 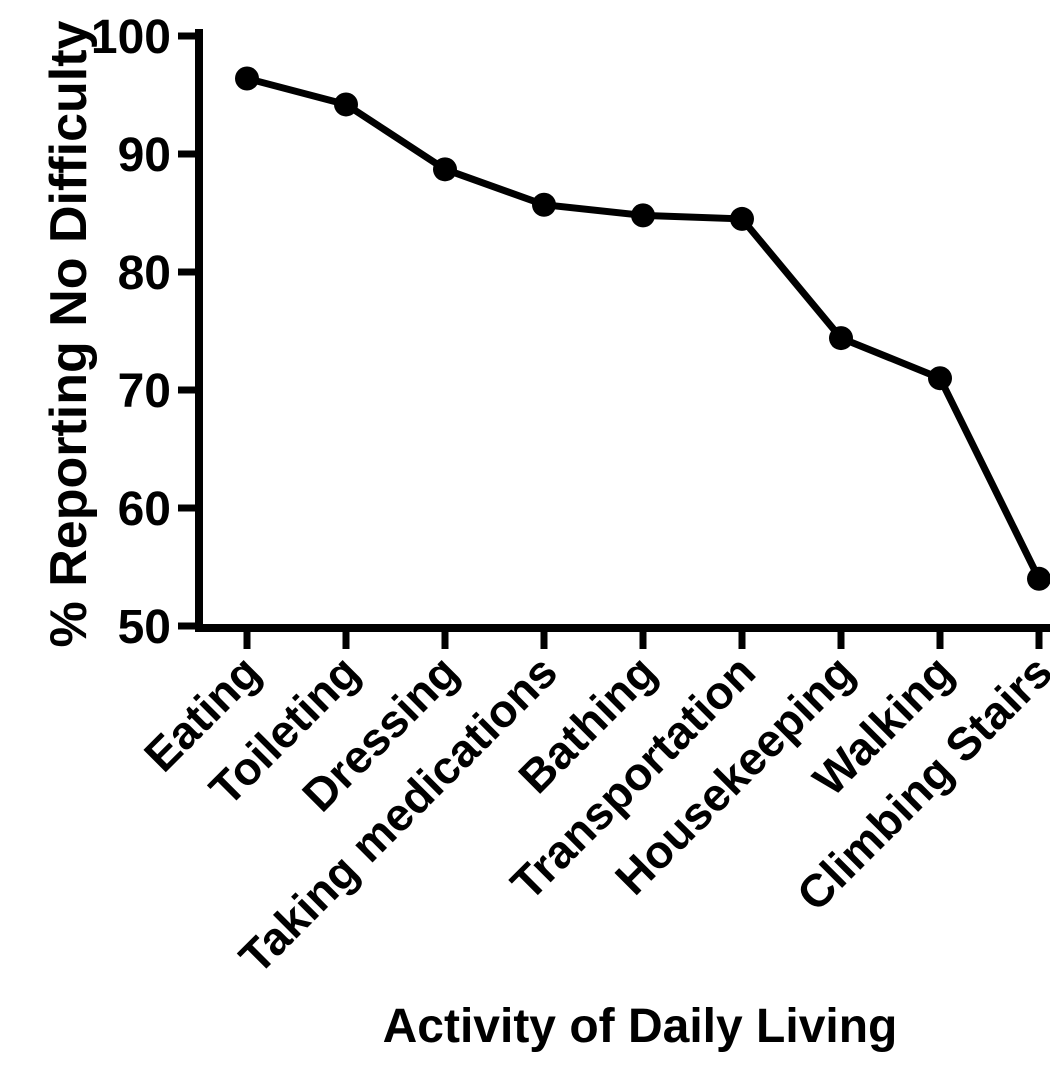 What do you see at coordinates (144, 155) in the screenshot?
I see `y-tick-label: 90` at bounding box center [144, 155].